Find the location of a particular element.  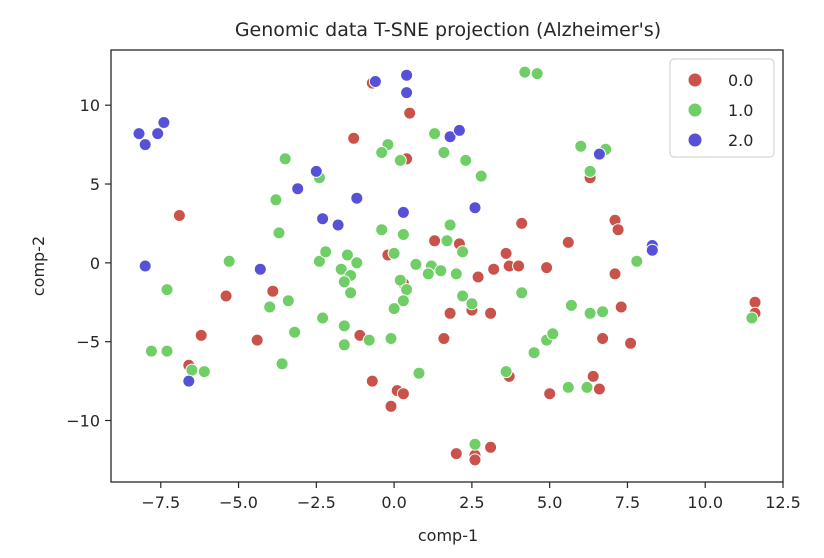

x-tick-label-5: 5.0 is located at coordinates (549, 502).